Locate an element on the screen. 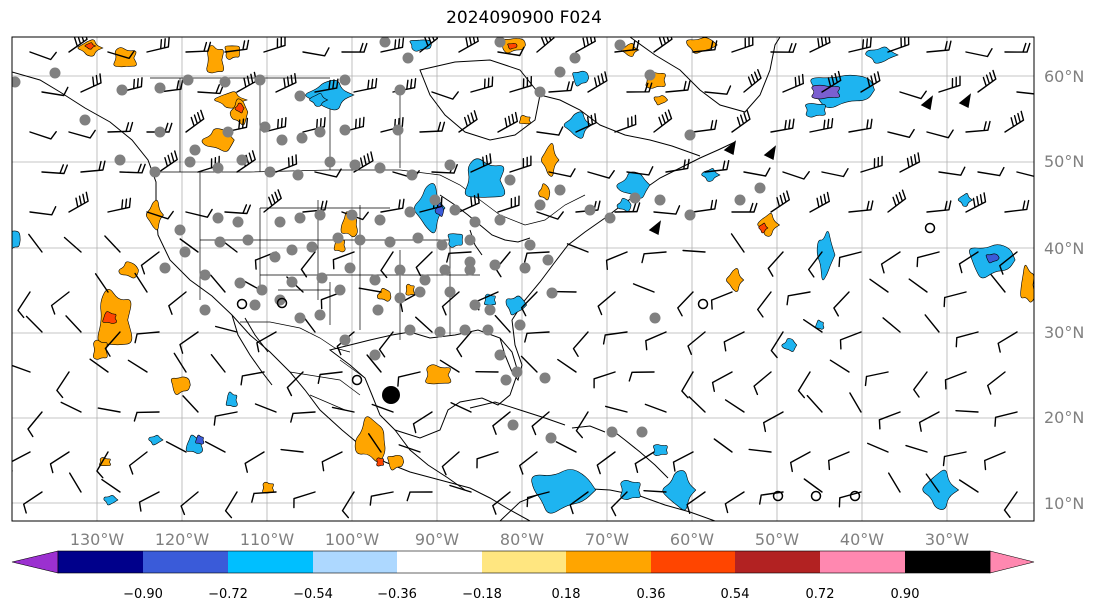 Image resolution: width=1105 pixels, height=615 pixels. lon-label-50w: 50°W is located at coordinates (777, 539).